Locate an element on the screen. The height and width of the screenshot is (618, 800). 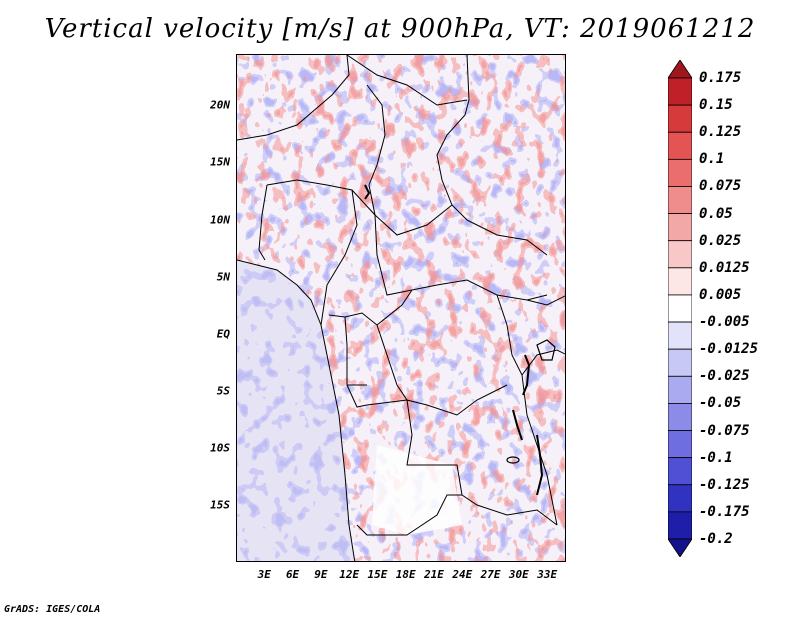
lat-tick-label: 15S is located at coordinates (220, 505).